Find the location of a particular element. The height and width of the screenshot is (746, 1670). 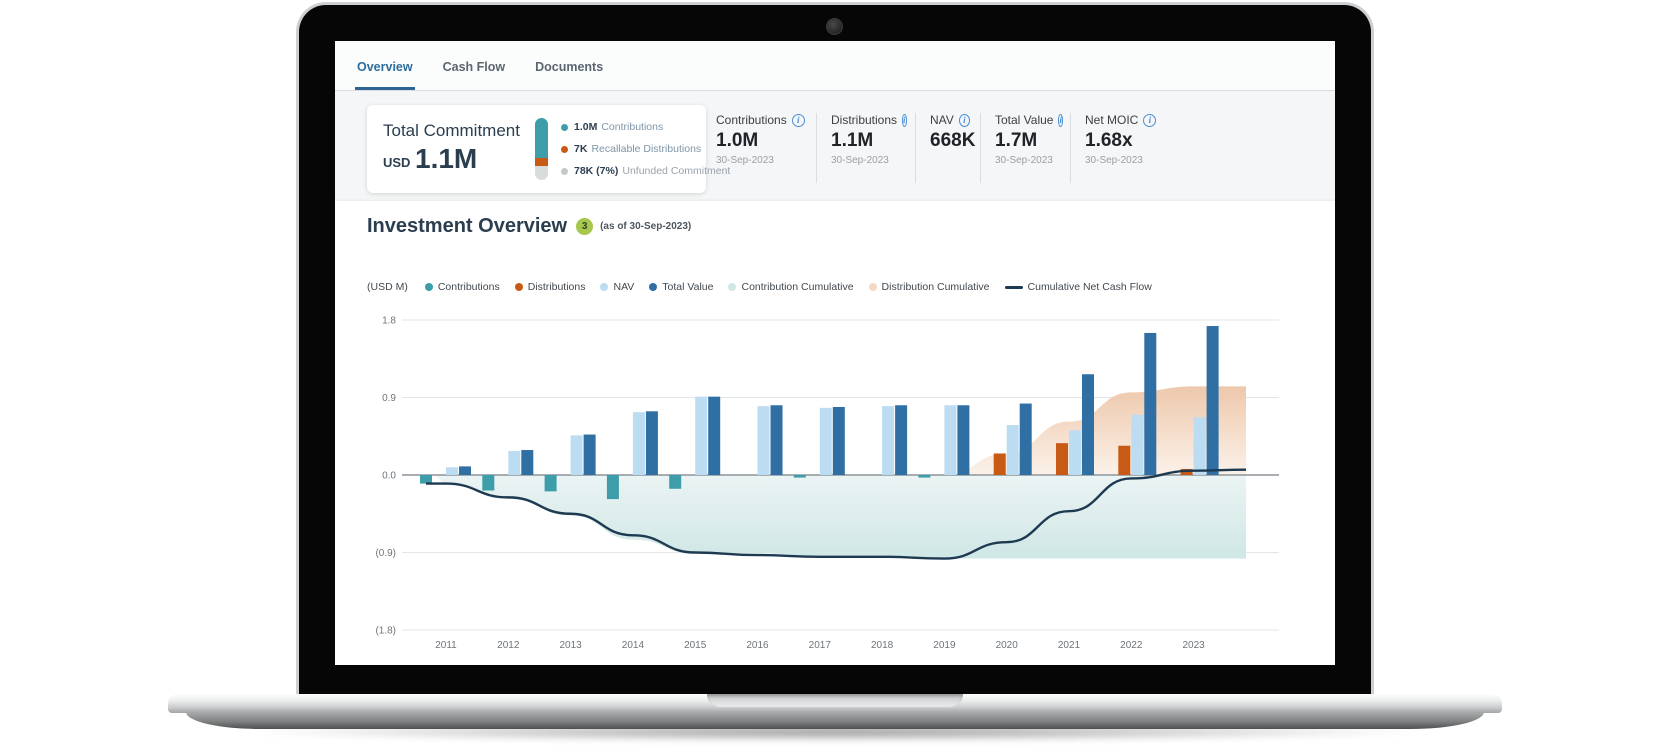

chart-legend-item-contributions: Contributions is located at coordinates (462, 287).